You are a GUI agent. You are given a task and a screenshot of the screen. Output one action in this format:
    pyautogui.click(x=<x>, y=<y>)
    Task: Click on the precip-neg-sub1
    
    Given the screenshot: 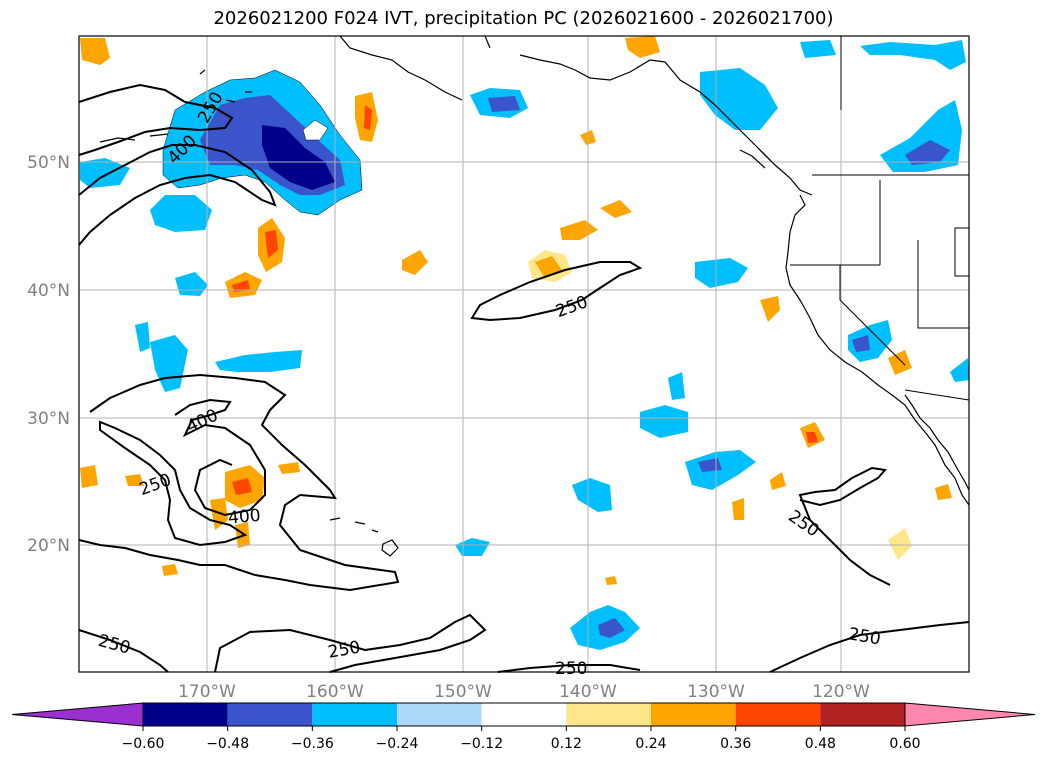 What is the action you would take?
    pyautogui.click(x=664, y=421)
    